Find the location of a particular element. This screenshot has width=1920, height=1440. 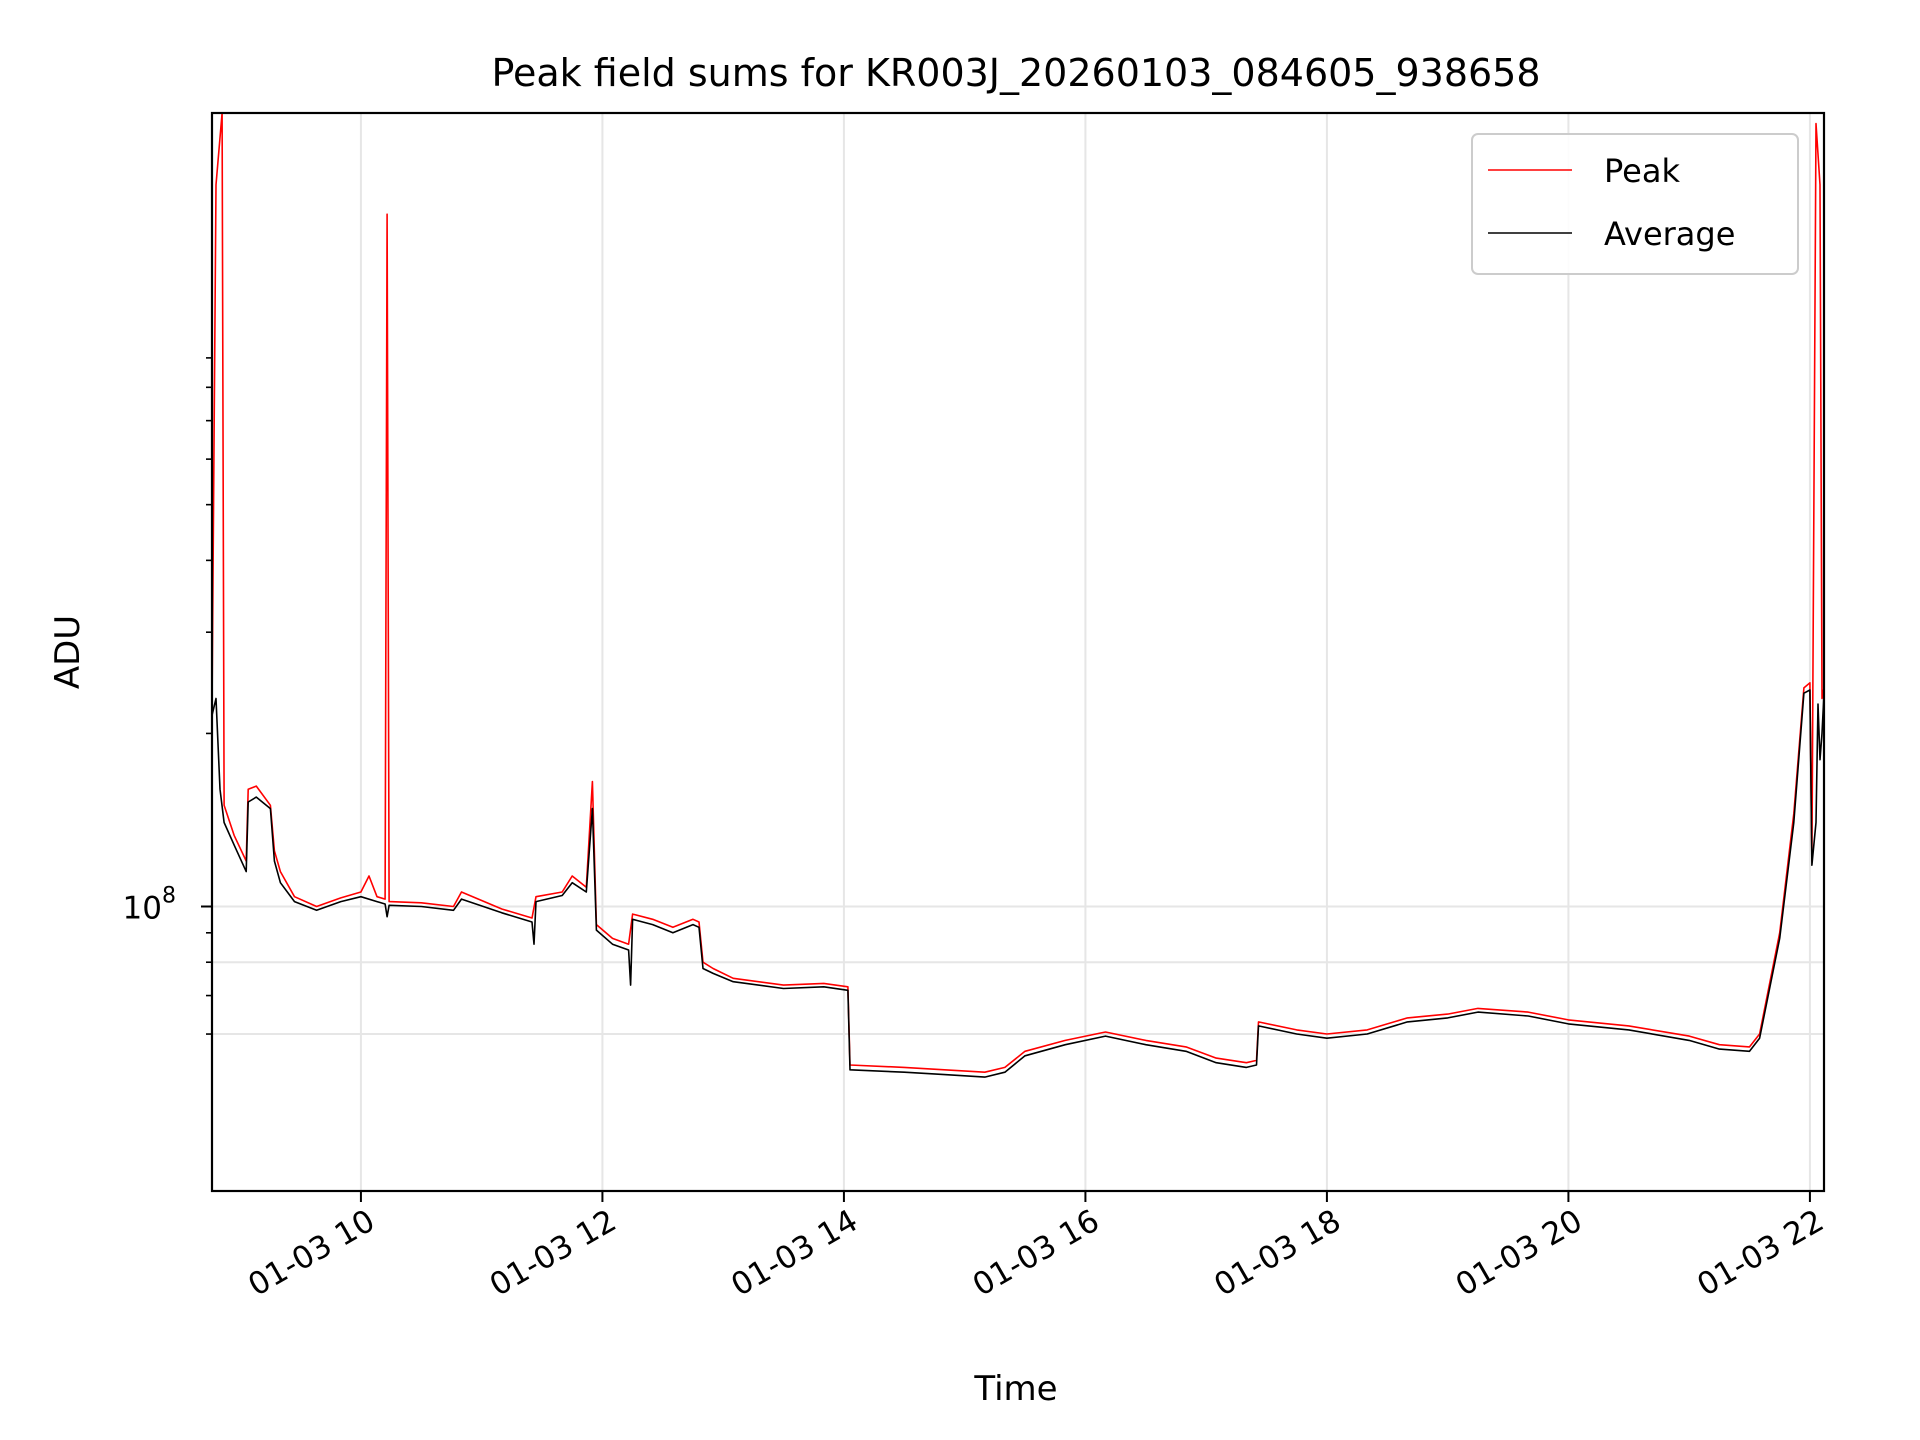

legend-label-peak: Peak is located at coordinates (1642, 171).